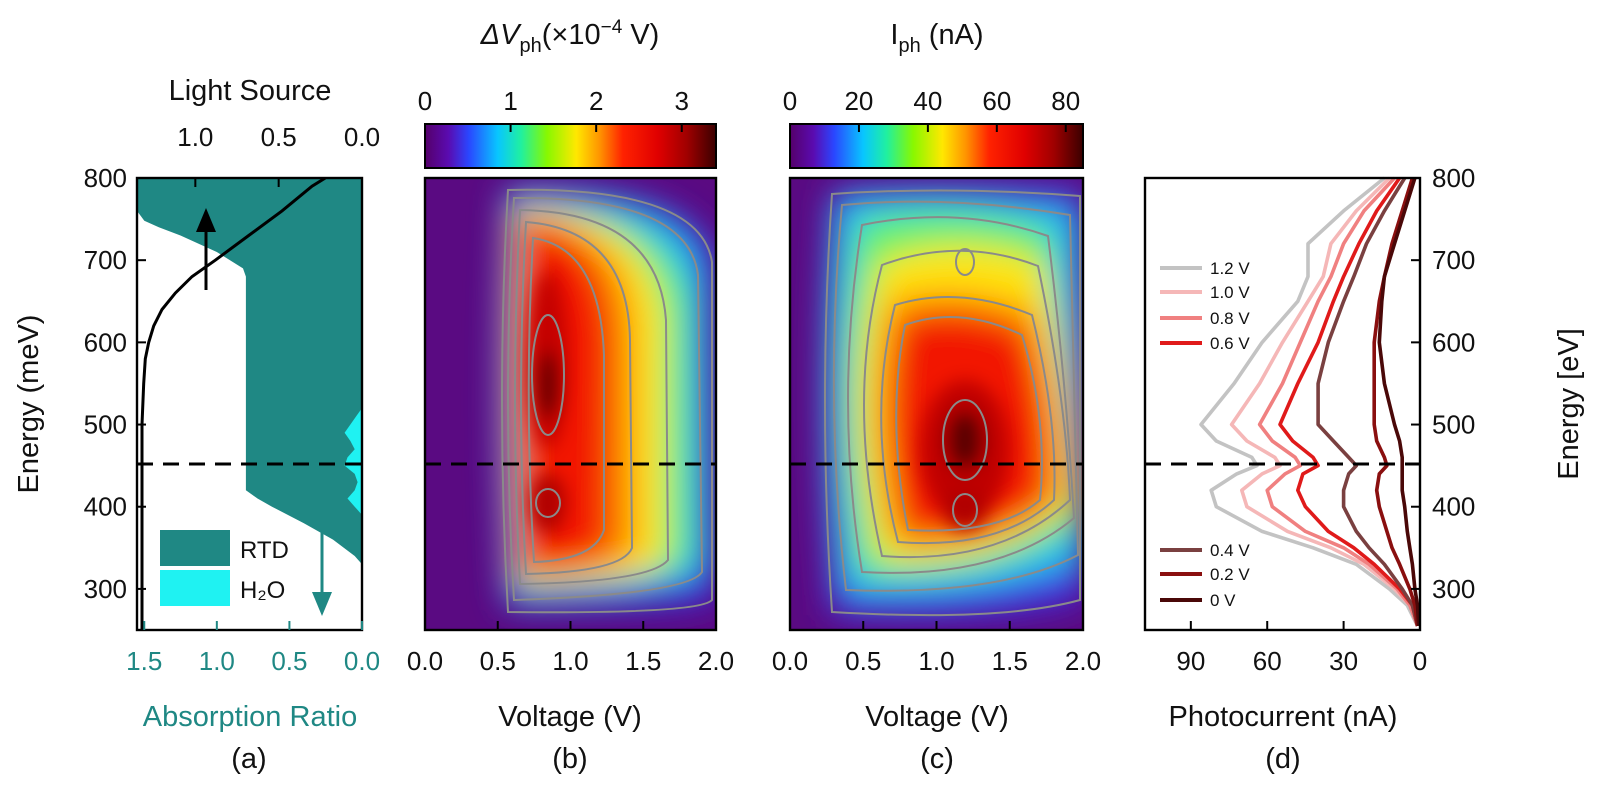 The width and height of the screenshot is (1611, 800). What do you see at coordinates (682, 101) in the screenshot?
I see `colorbar-tick-label: 3` at bounding box center [682, 101].